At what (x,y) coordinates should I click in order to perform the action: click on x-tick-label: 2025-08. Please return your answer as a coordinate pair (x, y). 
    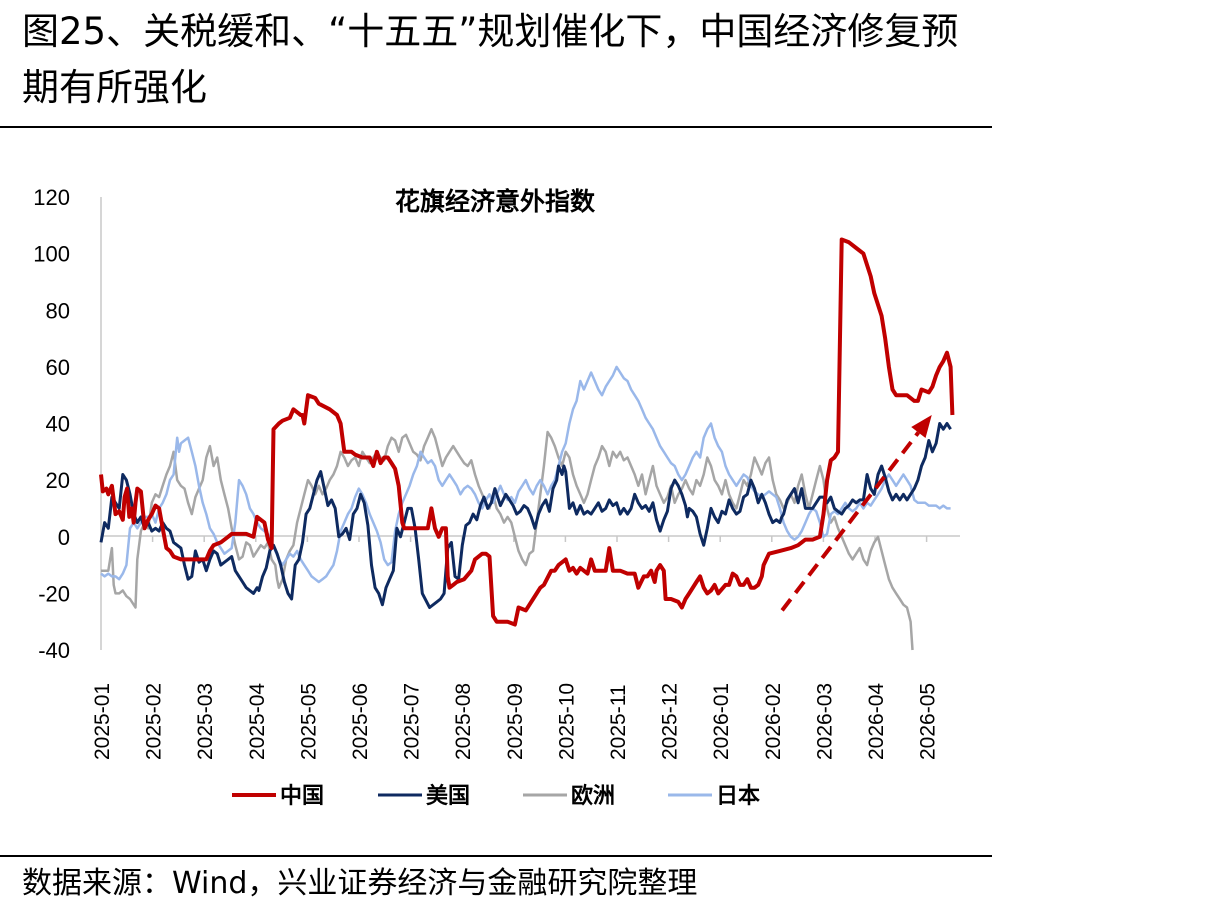
    Looking at the image, I should click on (463, 721).